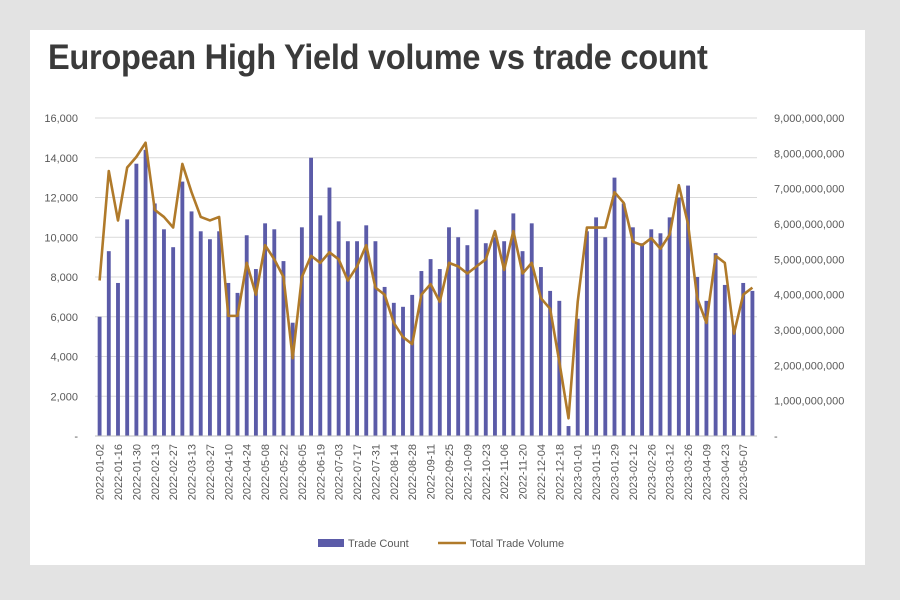  I want to click on x-tick-label: 2022-06-19, so click(321, 472).